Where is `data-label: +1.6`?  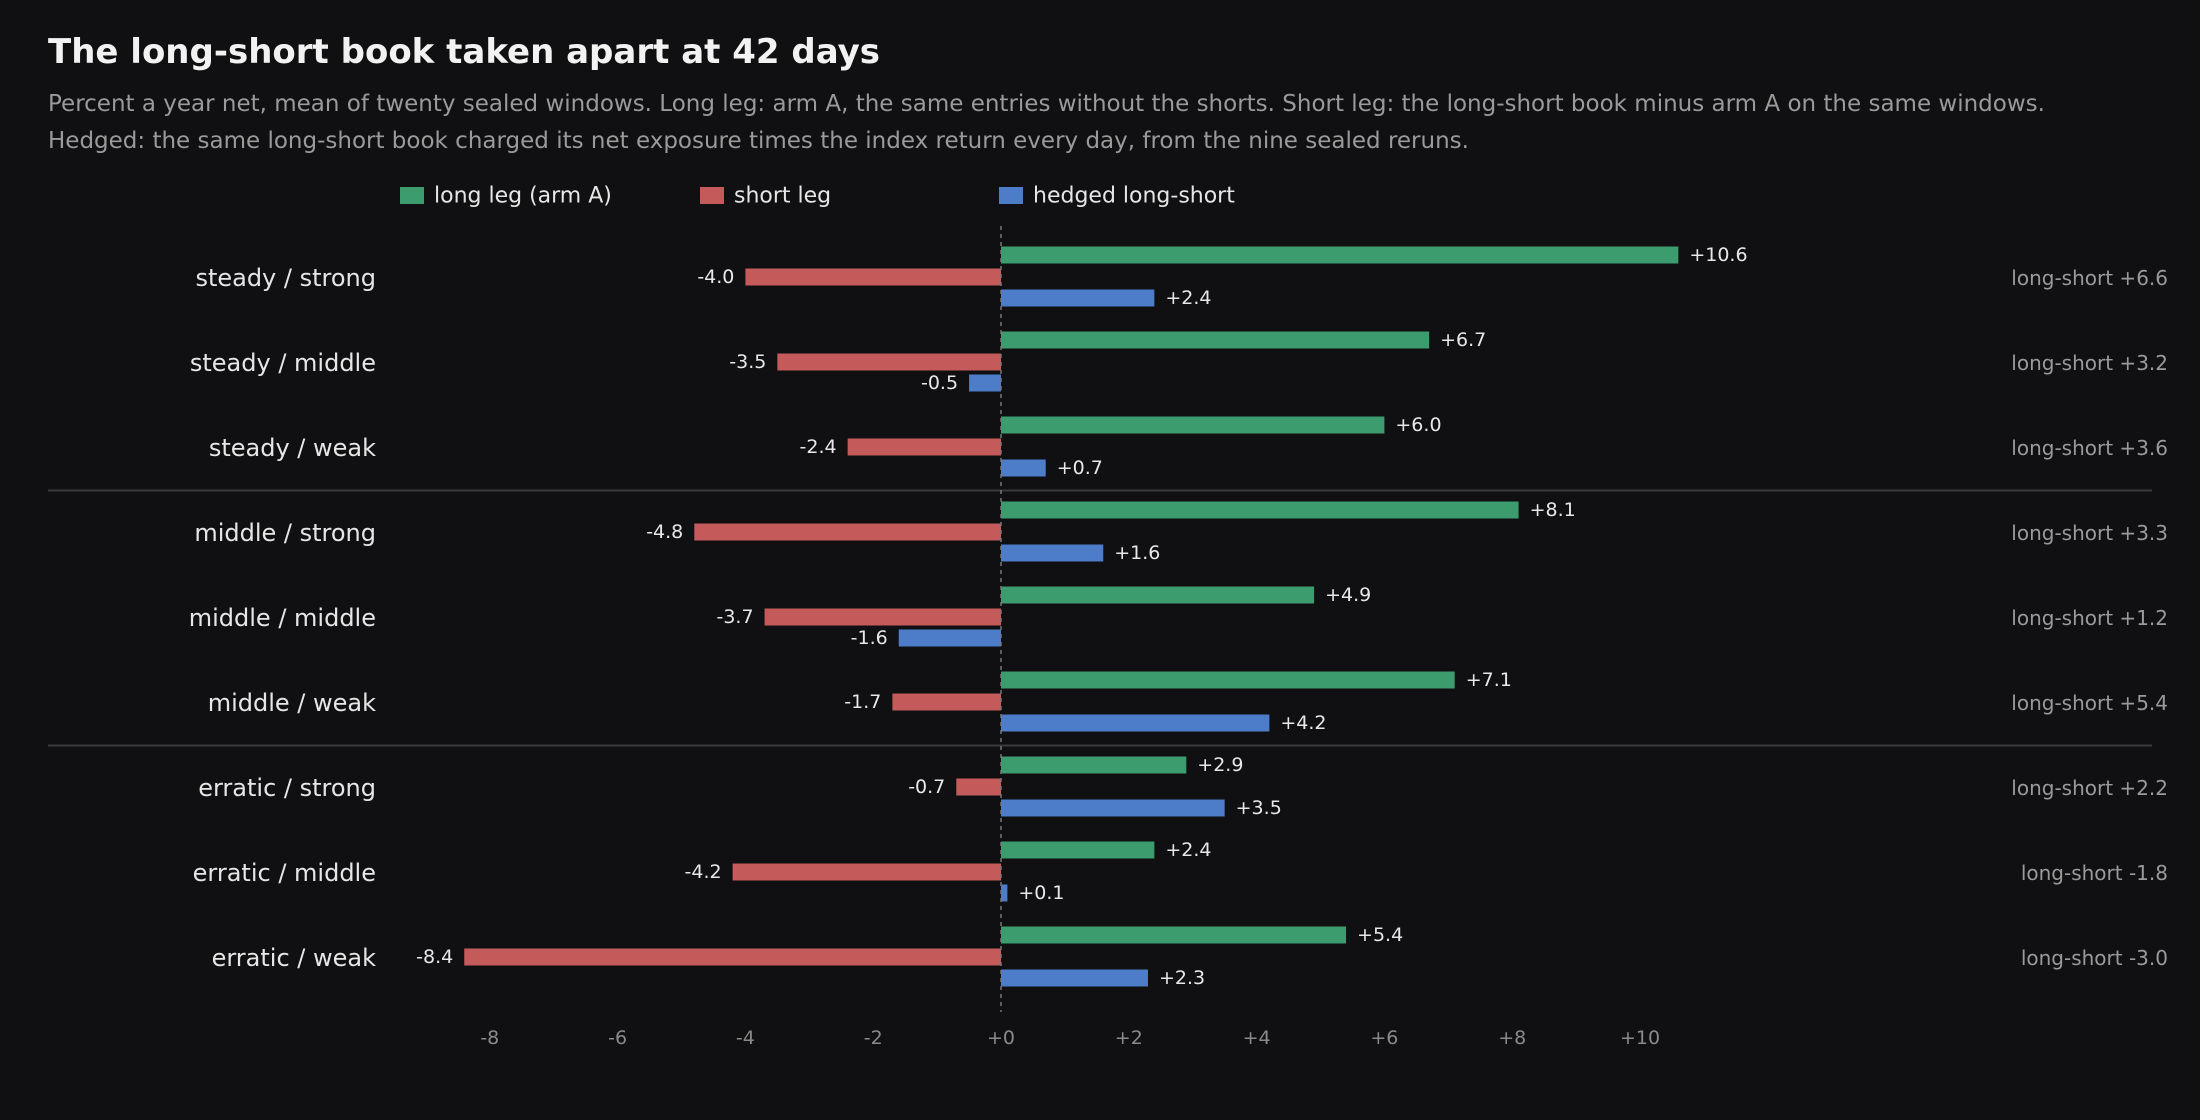
data-label: +1.6 is located at coordinates (1137, 553).